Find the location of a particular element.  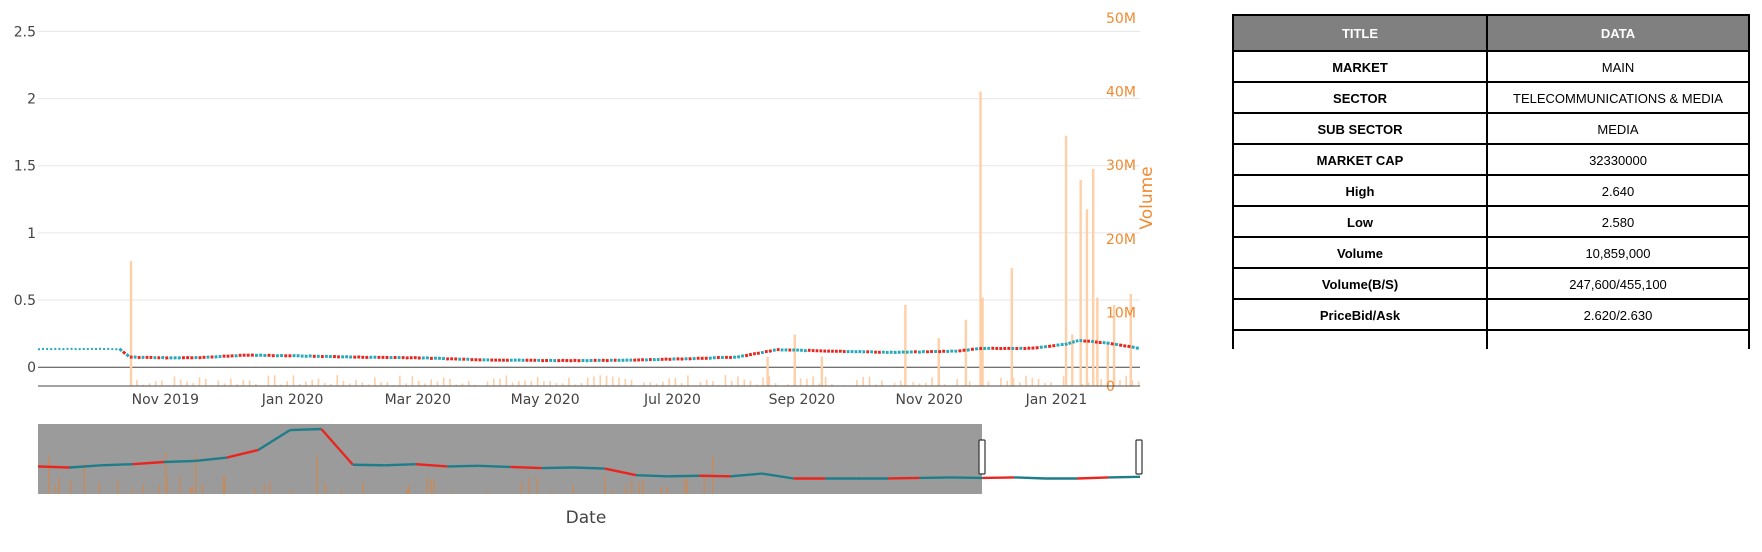

row-value: 2.640 is located at coordinates (1618, 190).